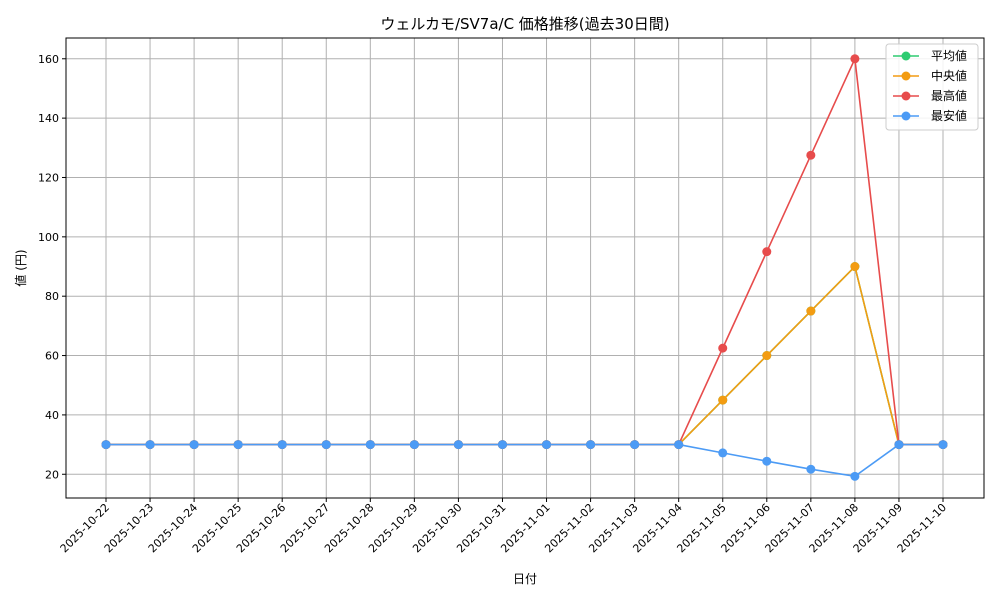 The image size is (1000, 600). What do you see at coordinates (525, 579) in the screenshot?
I see `x-axis-label: 日付` at bounding box center [525, 579].